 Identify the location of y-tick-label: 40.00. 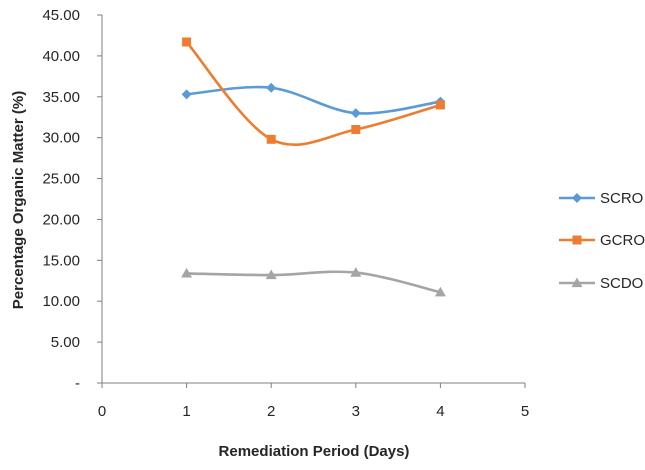
(61, 56).